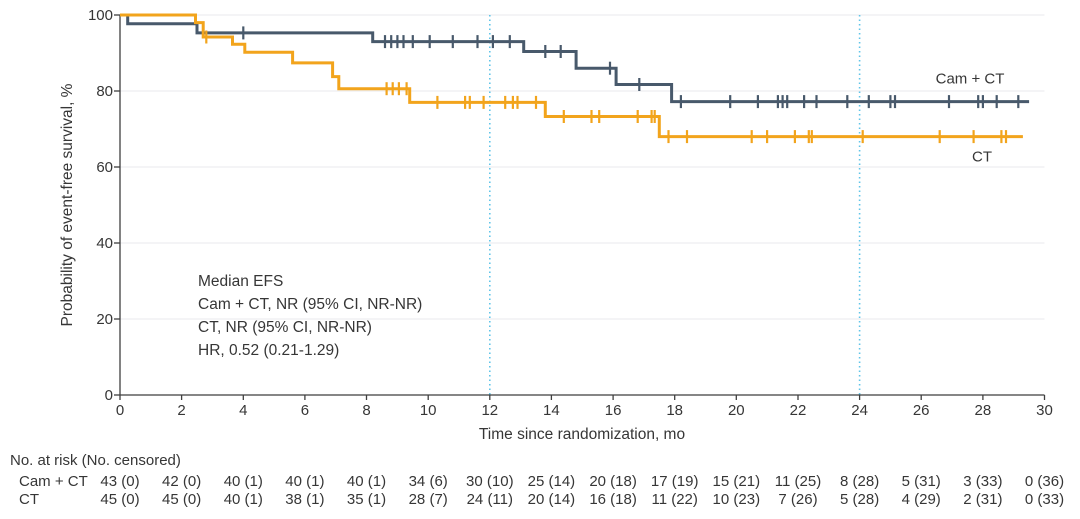  Describe the element at coordinates (490, 481) in the screenshot. I see `risk-value: 30 (10)` at that location.